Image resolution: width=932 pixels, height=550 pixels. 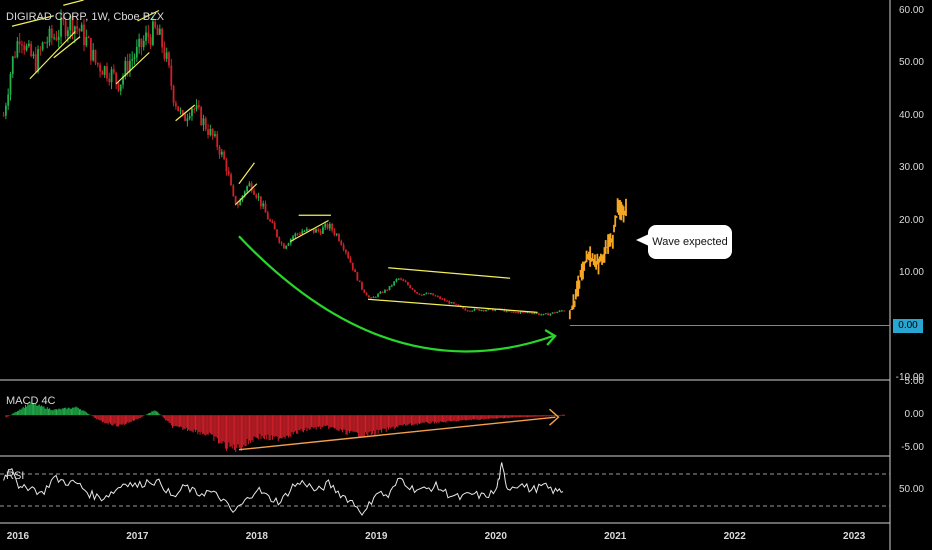 I want to click on x-tick-2023: 2023, so click(x=854, y=536).